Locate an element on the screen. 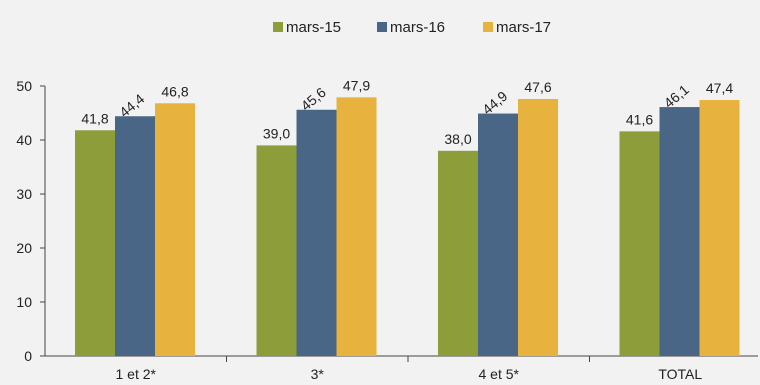  legend-label: mars-16 is located at coordinates (417, 27).